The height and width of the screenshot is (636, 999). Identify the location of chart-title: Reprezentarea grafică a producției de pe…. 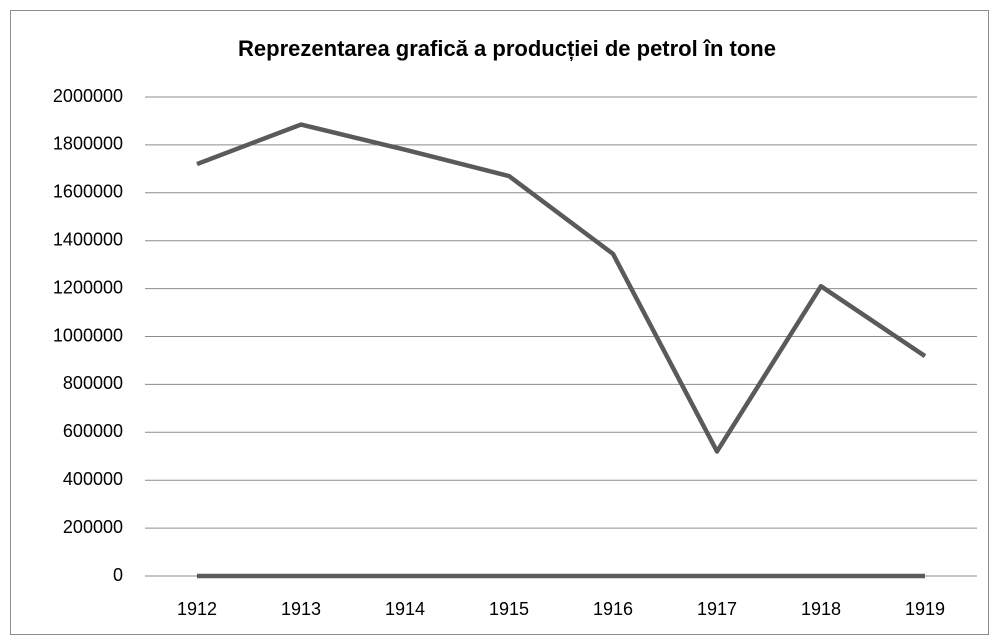
(507, 48).